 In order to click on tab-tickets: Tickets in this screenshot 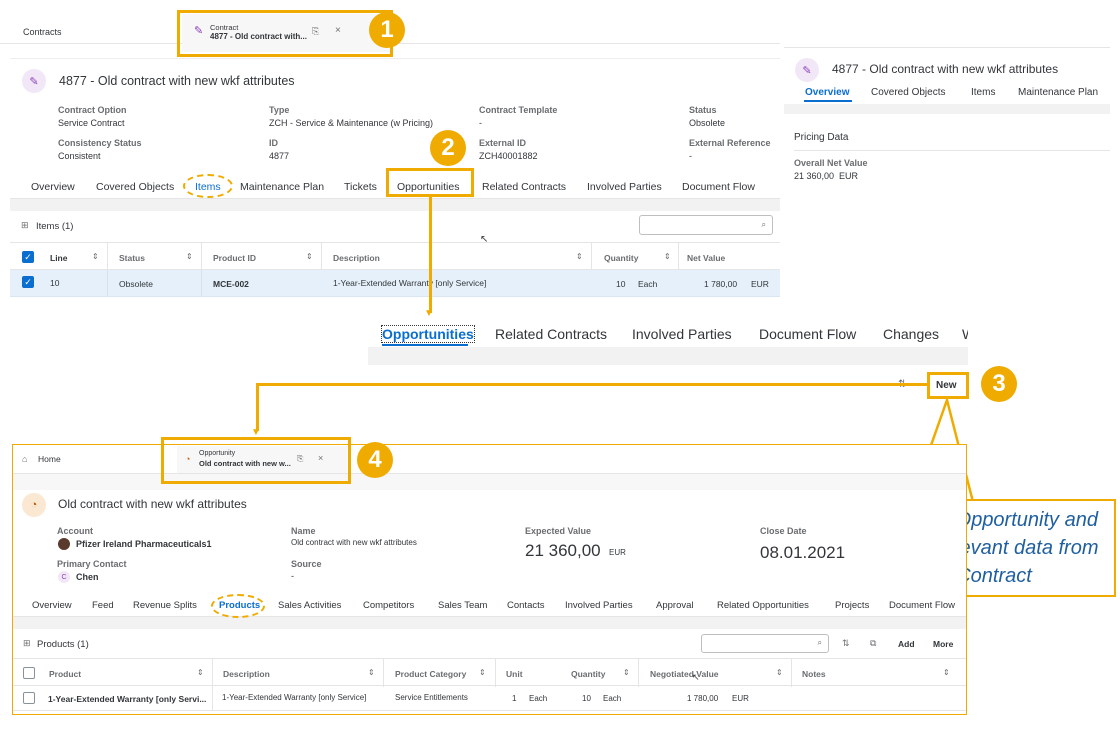, I will do `click(360, 187)`.